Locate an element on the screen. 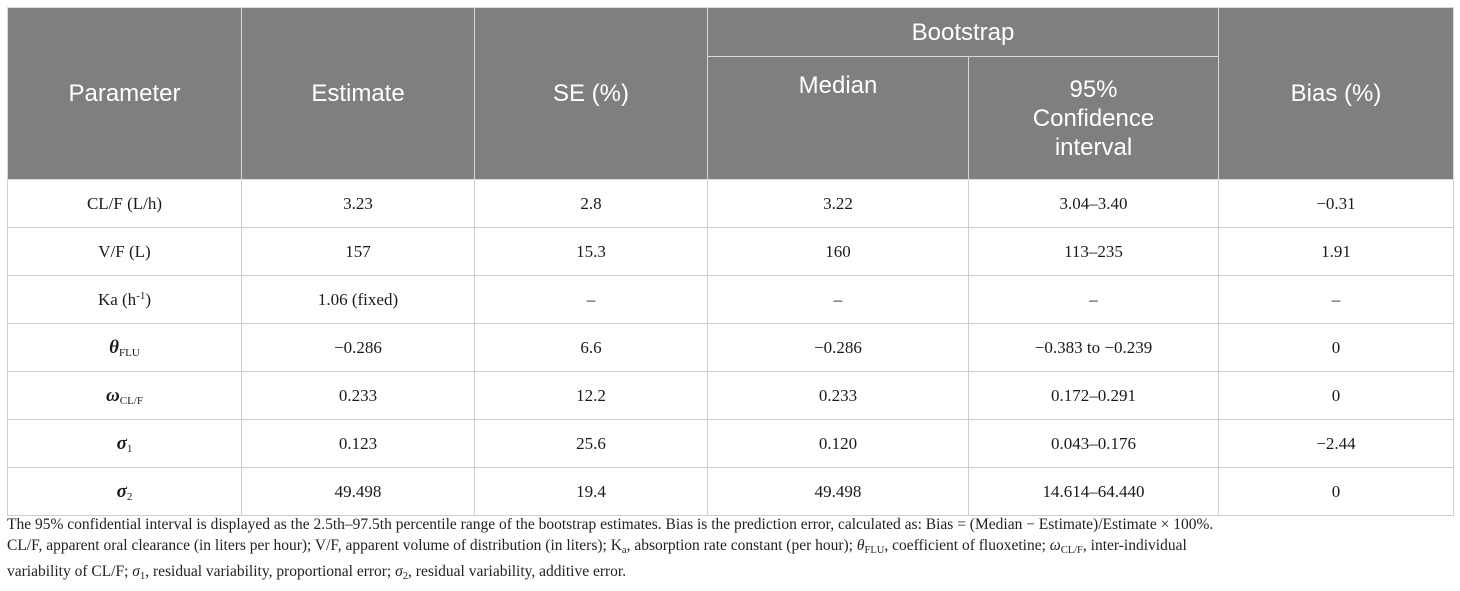  header-median: Median is located at coordinates (838, 118).